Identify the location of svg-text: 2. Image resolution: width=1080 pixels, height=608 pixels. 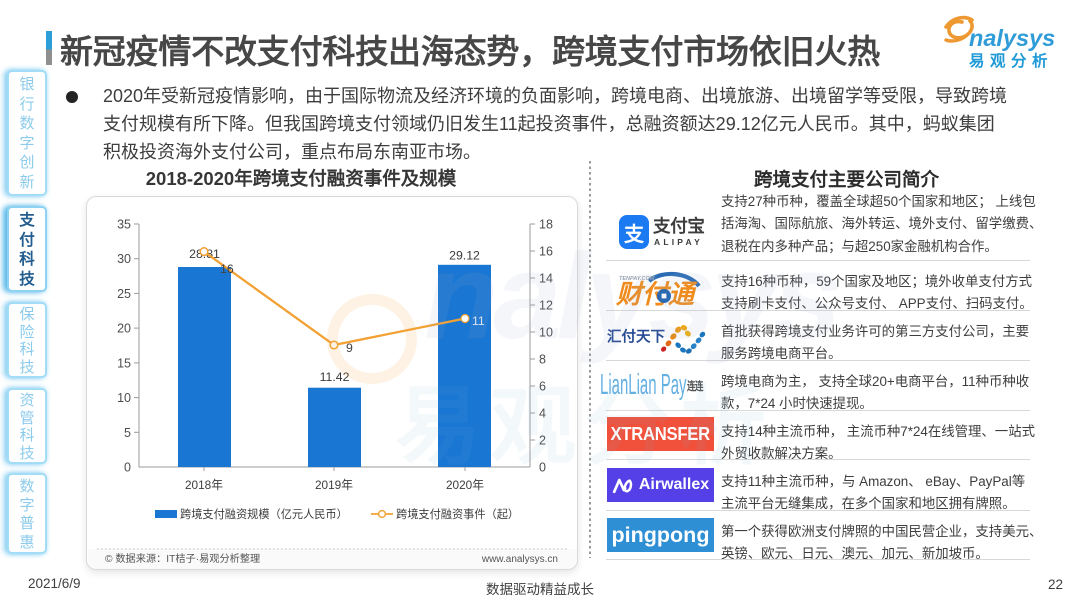
(542, 441).